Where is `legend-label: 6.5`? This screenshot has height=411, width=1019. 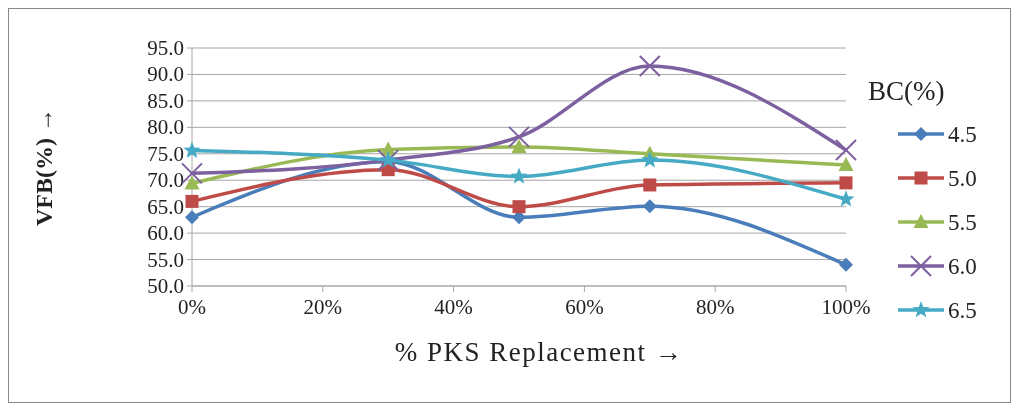 legend-label: 6.5 is located at coordinates (962, 310).